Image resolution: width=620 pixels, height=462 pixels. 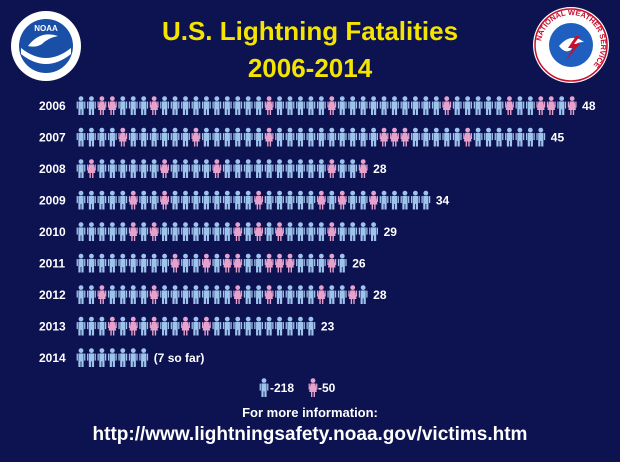 I want to click on value-label: 45, so click(x=558, y=138).